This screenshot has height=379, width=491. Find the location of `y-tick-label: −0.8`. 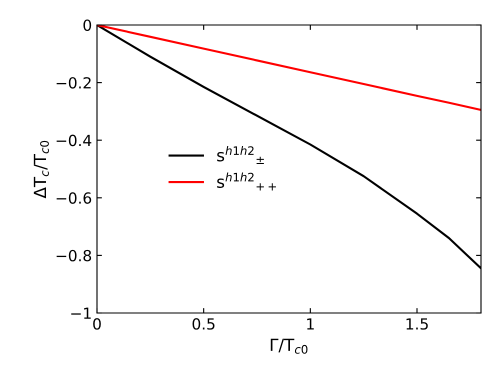

y-tick-label: −0.8 is located at coordinates (74, 256).